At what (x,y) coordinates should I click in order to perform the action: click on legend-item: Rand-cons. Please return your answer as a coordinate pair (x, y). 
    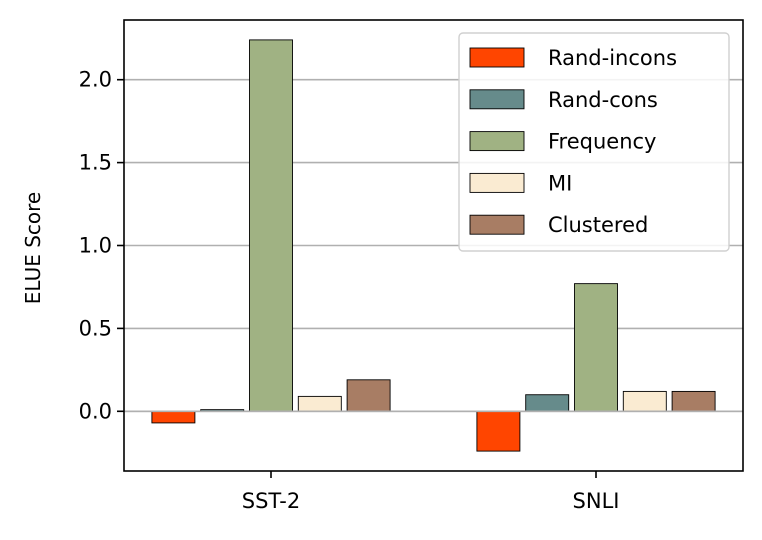
    Looking at the image, I should click on (563, 100).